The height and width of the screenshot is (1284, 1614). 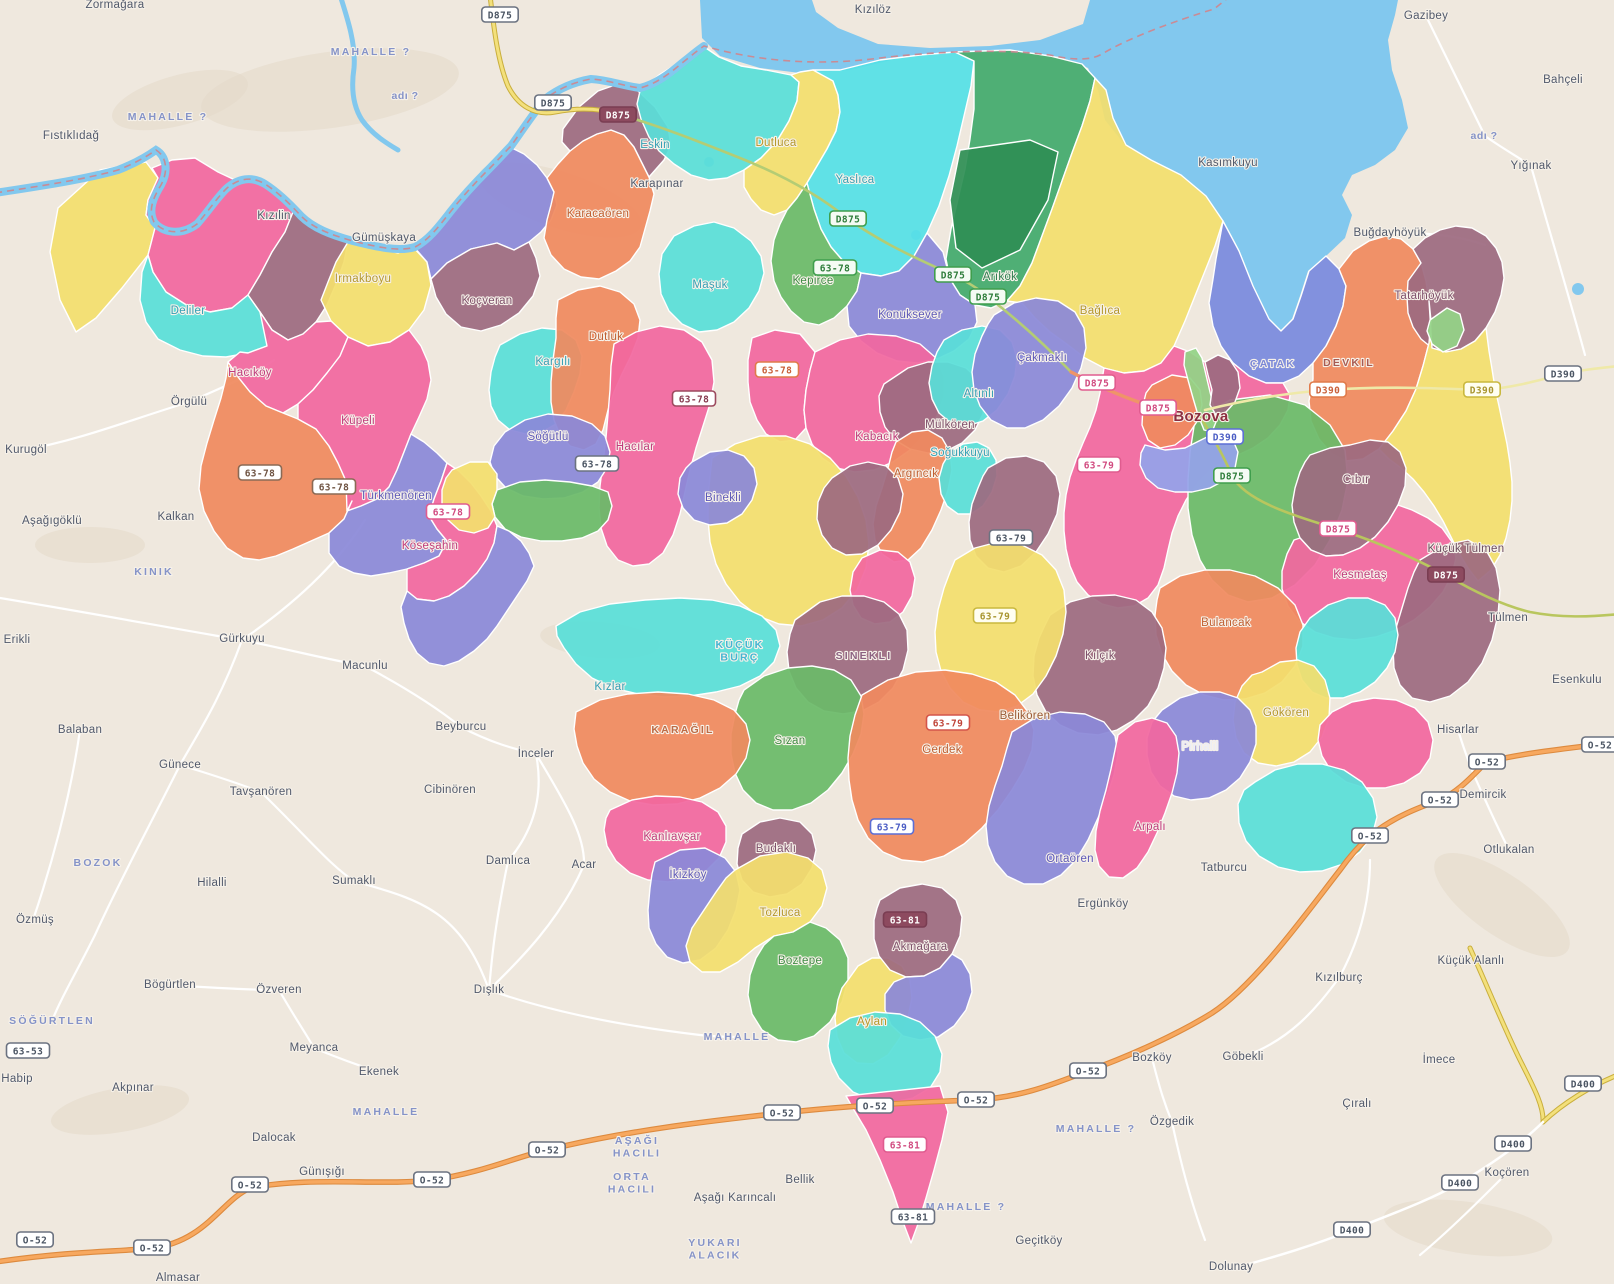 What do you see at coordinates (835, 269) in the screenshot?
I see `road-shield-label: 63-78` at bounding box center [835, 269].